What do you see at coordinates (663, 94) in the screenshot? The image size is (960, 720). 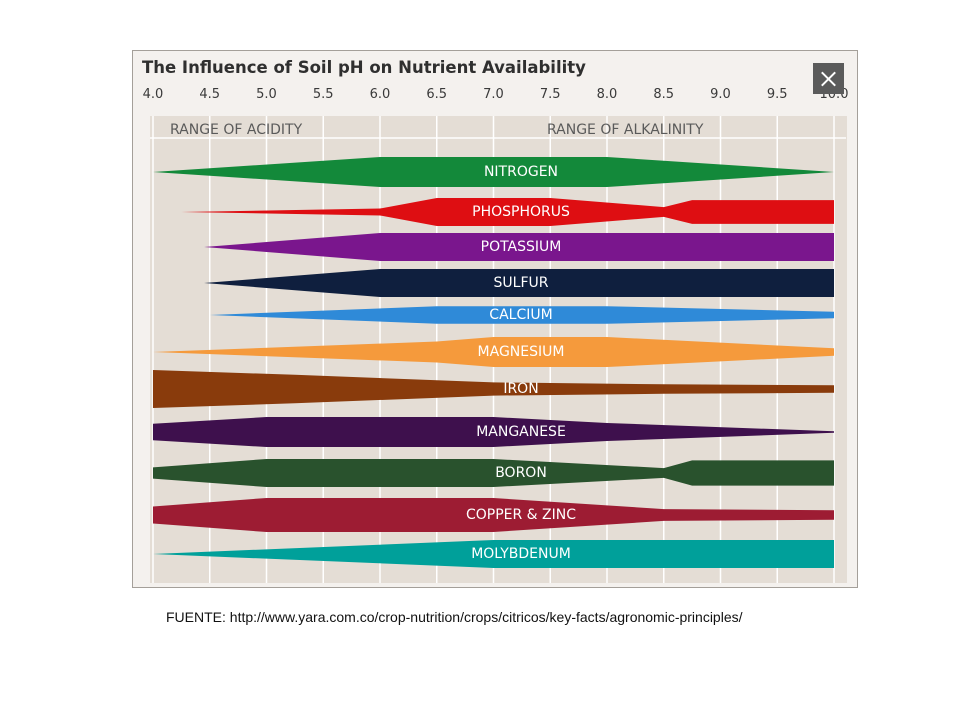 I see `x-tick-label: 8.5` at bounding box center [663, 94].